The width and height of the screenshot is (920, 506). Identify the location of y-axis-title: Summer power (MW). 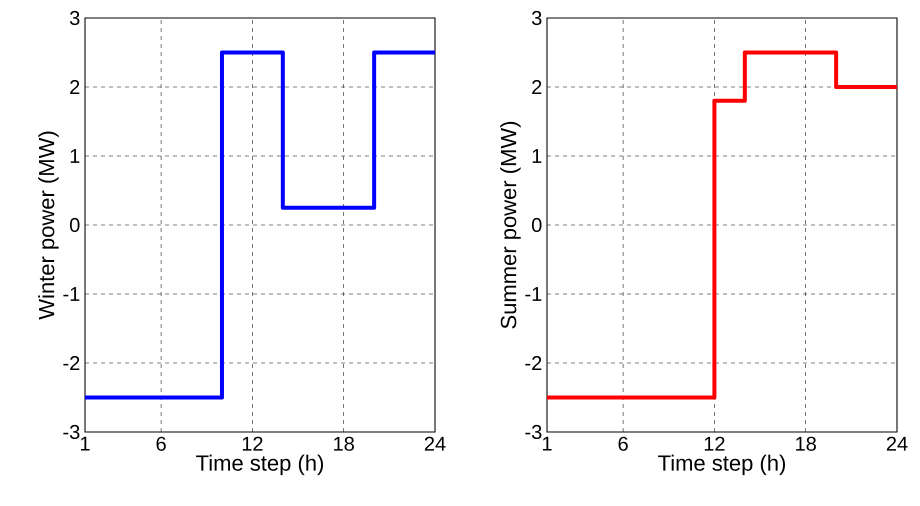
(510, 225).